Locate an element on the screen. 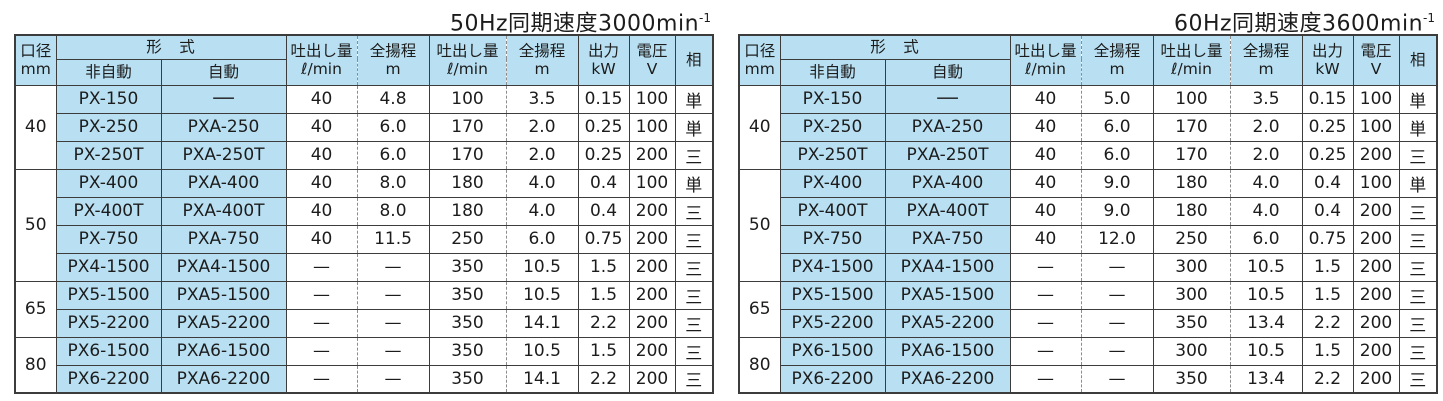 The image size is (1443, 401). table-row: 80 PX6-1500 PXA6-1500— —350 10.5 1.5 200 三 is located at coordinates (364, 365).